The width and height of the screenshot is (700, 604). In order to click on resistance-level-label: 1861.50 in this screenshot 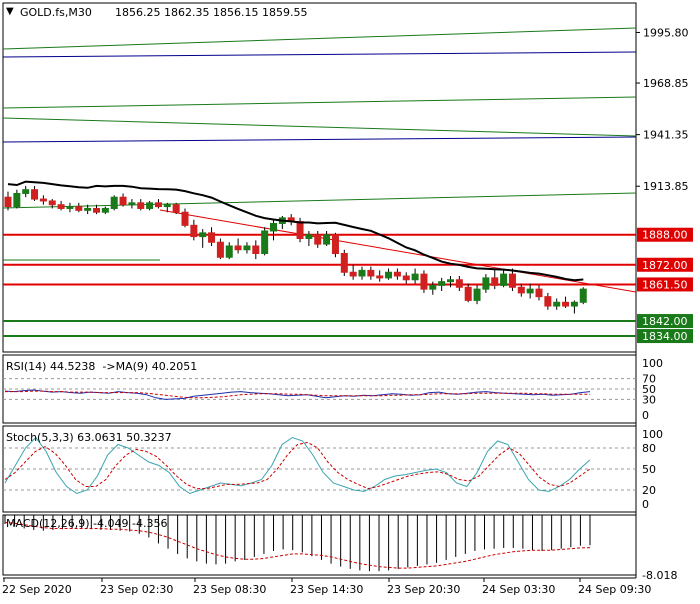, I will do `click(665, 284)`.